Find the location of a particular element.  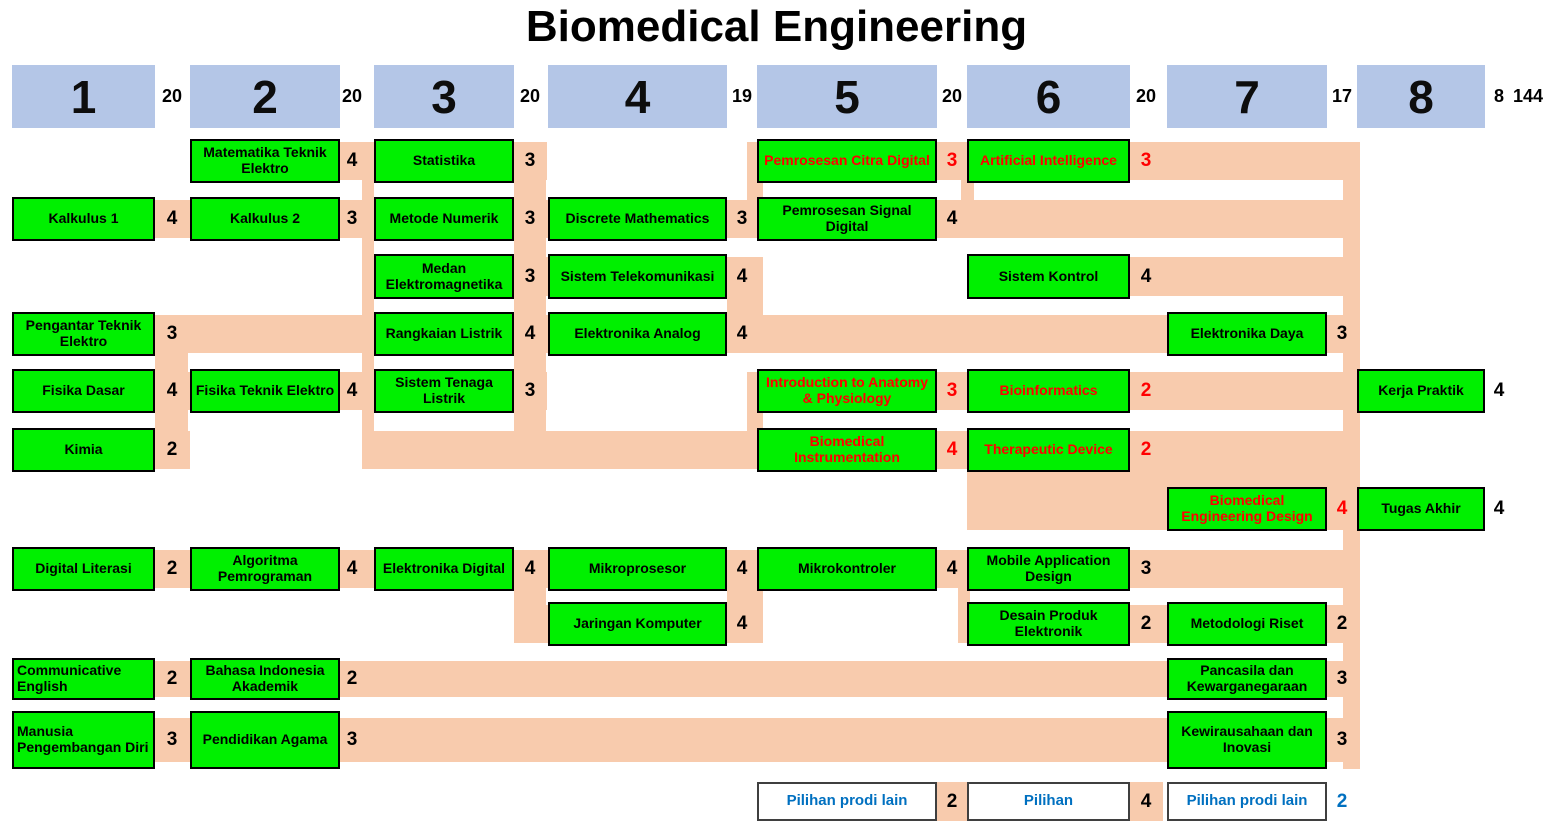

course-name: Tugas Akhir is located at coordinates (1421, 508).